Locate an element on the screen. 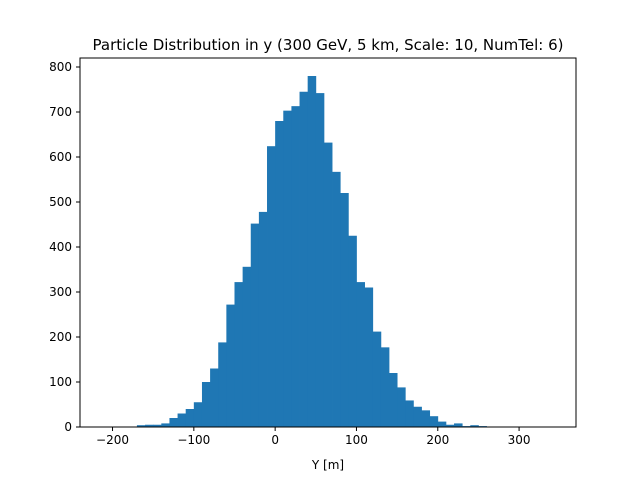  y-axis-ticks: 0 100 200 300 400 500 600 700 800 is located at coordinates (64, 247).